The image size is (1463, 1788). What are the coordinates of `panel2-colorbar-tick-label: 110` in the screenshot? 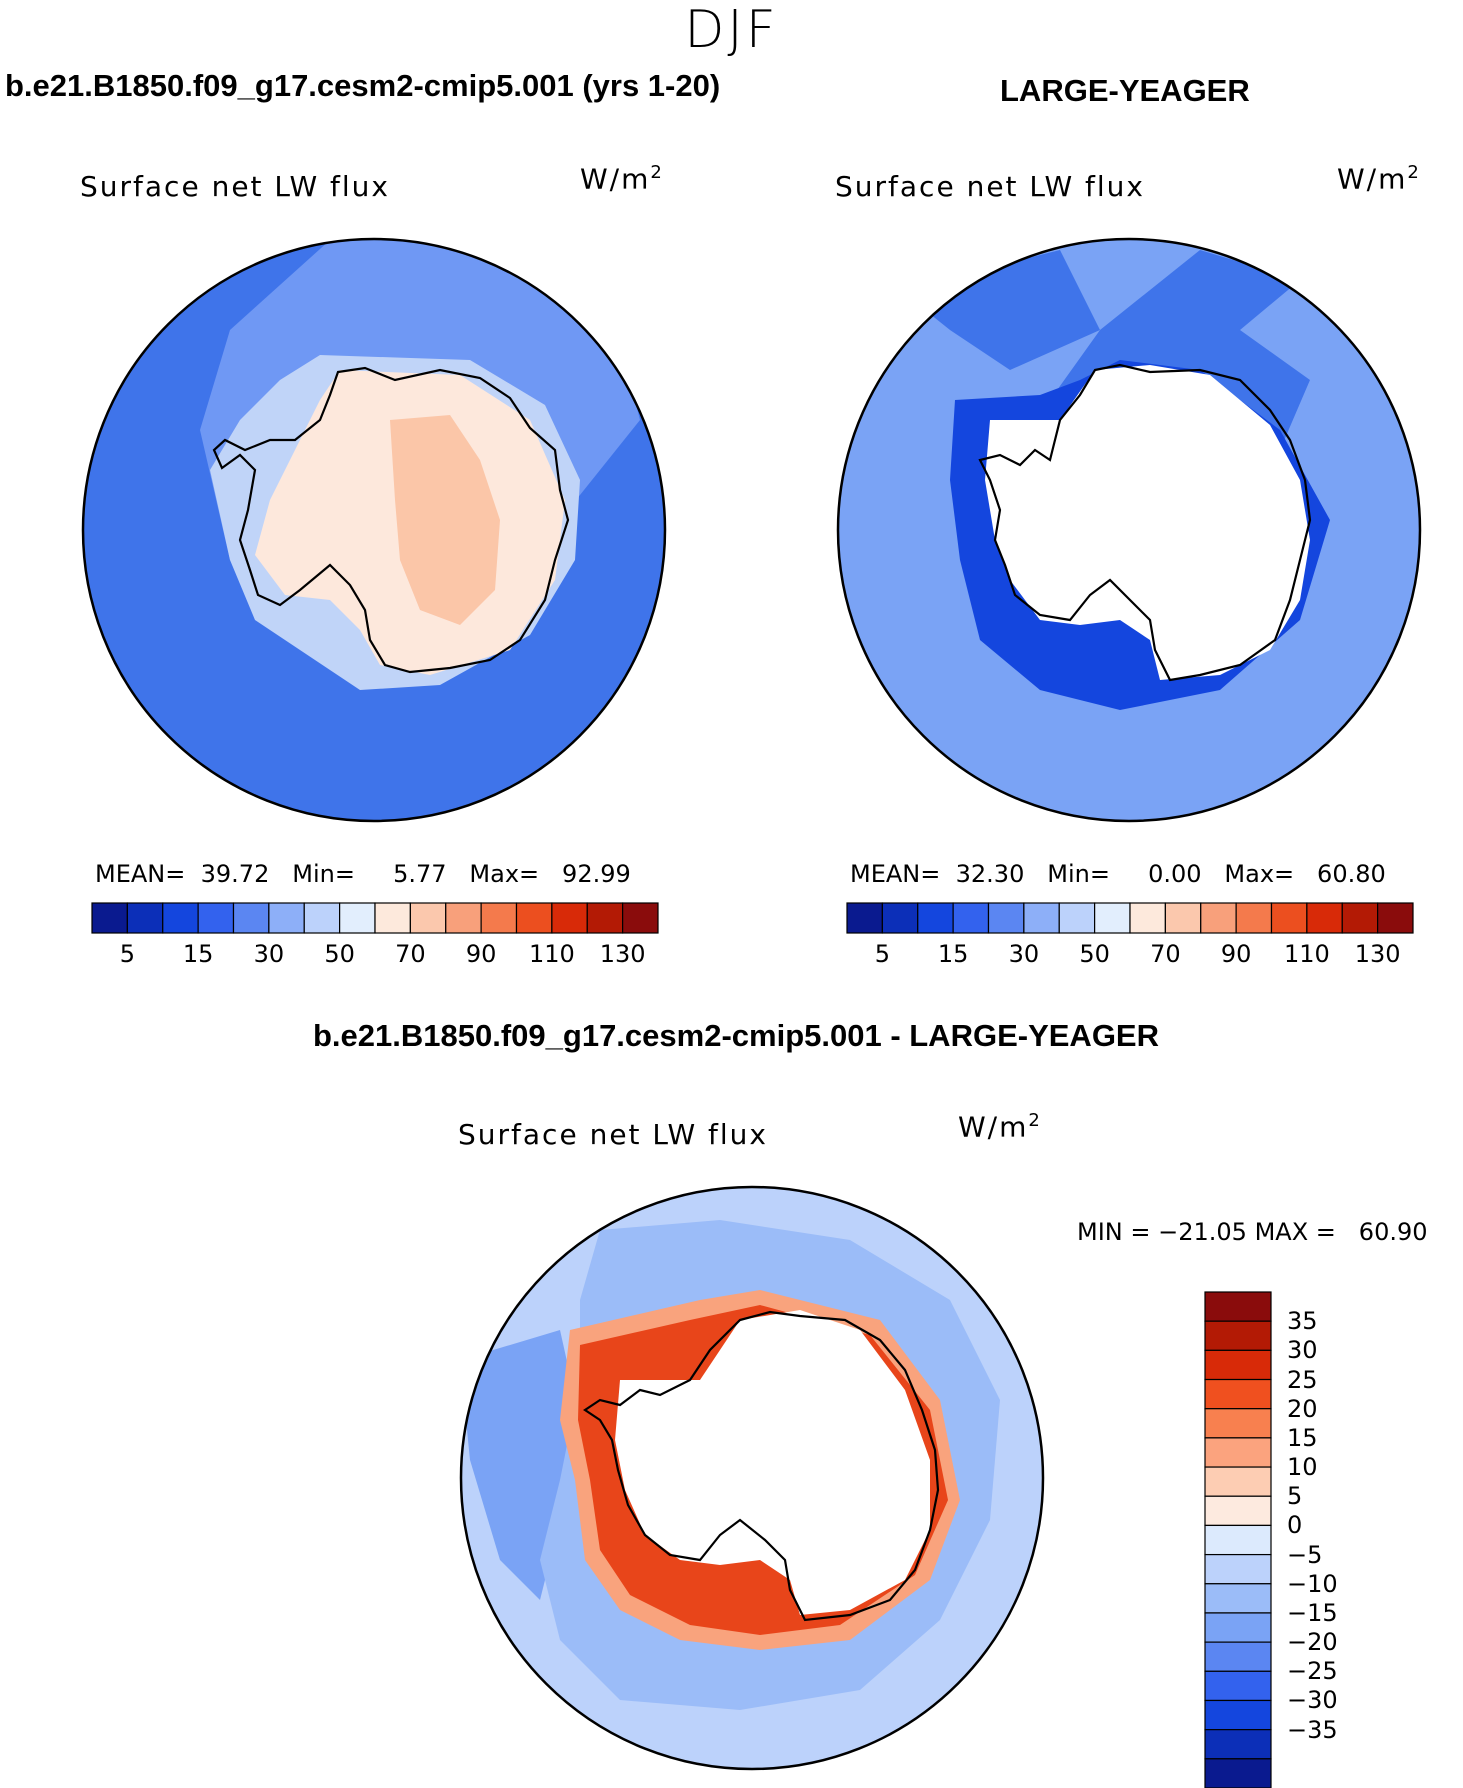 It's located at (1306, 954).